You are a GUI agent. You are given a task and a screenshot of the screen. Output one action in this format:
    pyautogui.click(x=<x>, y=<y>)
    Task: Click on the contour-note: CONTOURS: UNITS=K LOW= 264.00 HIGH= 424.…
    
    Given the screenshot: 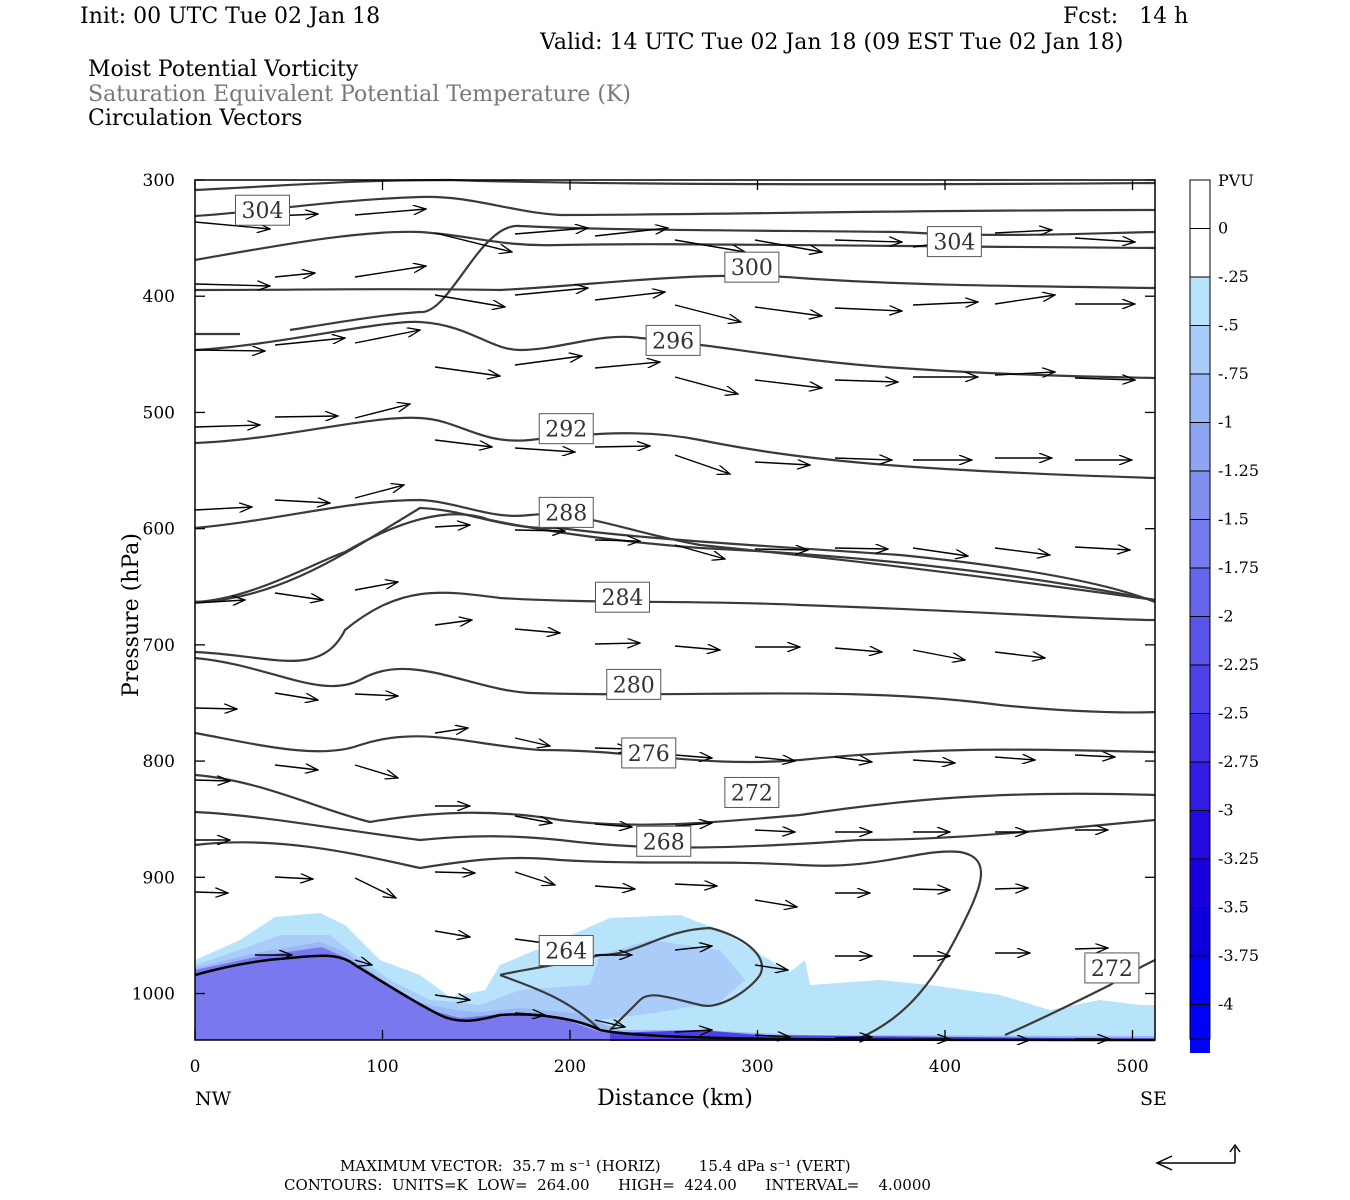 What is the action you would take?
    pyautogui.click(x=607, y=1185)
    